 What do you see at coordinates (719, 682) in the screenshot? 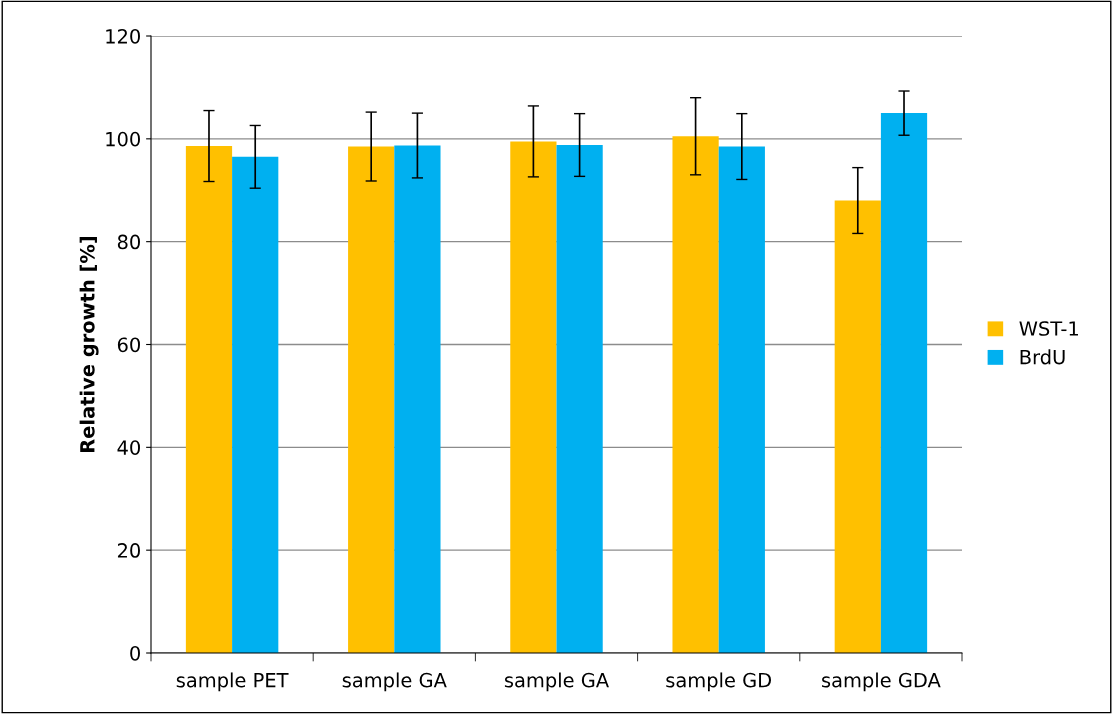
I see `x-tick-label: sample GD` at bounding box center [719, 682].